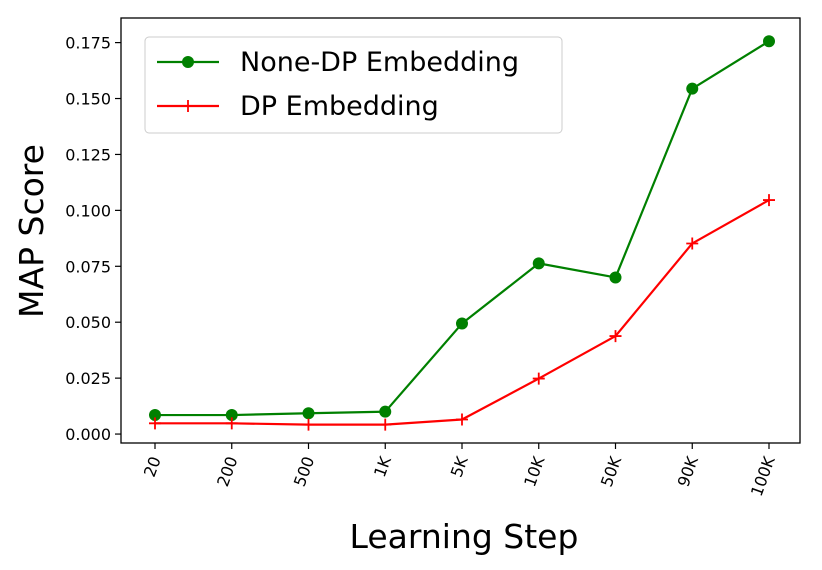 This screenshot has height=570, width=822. I want to click on x-tick-label: 100K, so click(763, 476).